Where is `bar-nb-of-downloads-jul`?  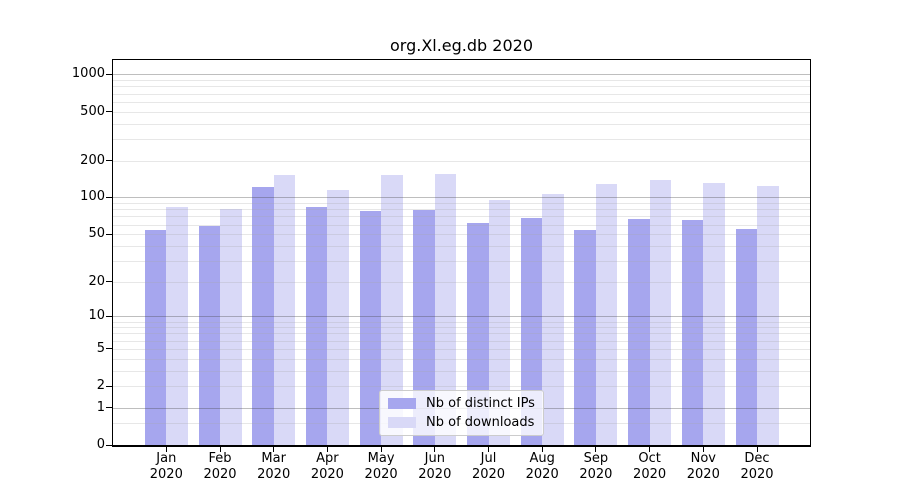
bar-nb-of-downloads-jul is located at coordinates (499, 322).